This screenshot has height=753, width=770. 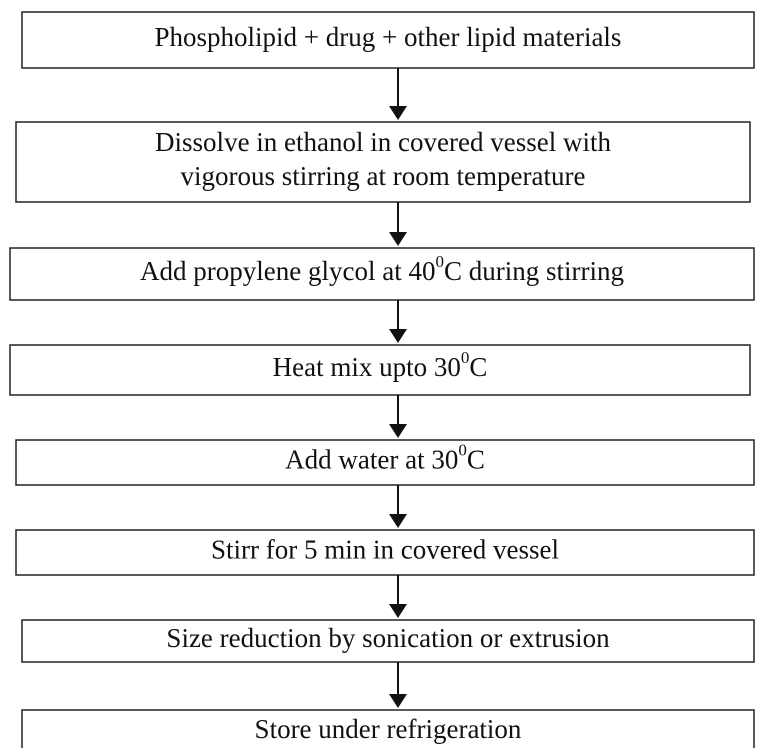 I want to click on step-label: Store under refrigeration, so click(x=388, y=729).